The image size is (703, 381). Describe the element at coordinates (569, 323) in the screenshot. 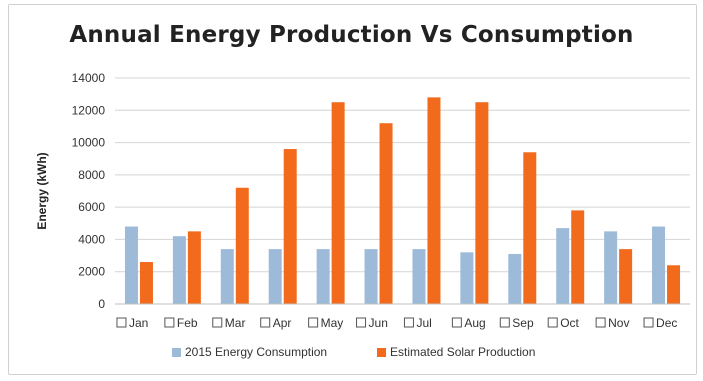

I see `x-tick-label: Oct` at that location.